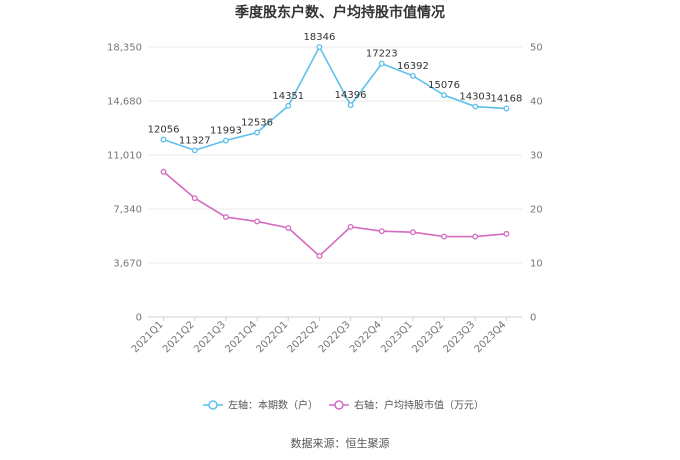 The width and height of the screenshot is (680, 460). What do you see at coordinates (536, 48) in the screenshot?
I see `right-tick-label: 50` at bounding box center [536, 48].